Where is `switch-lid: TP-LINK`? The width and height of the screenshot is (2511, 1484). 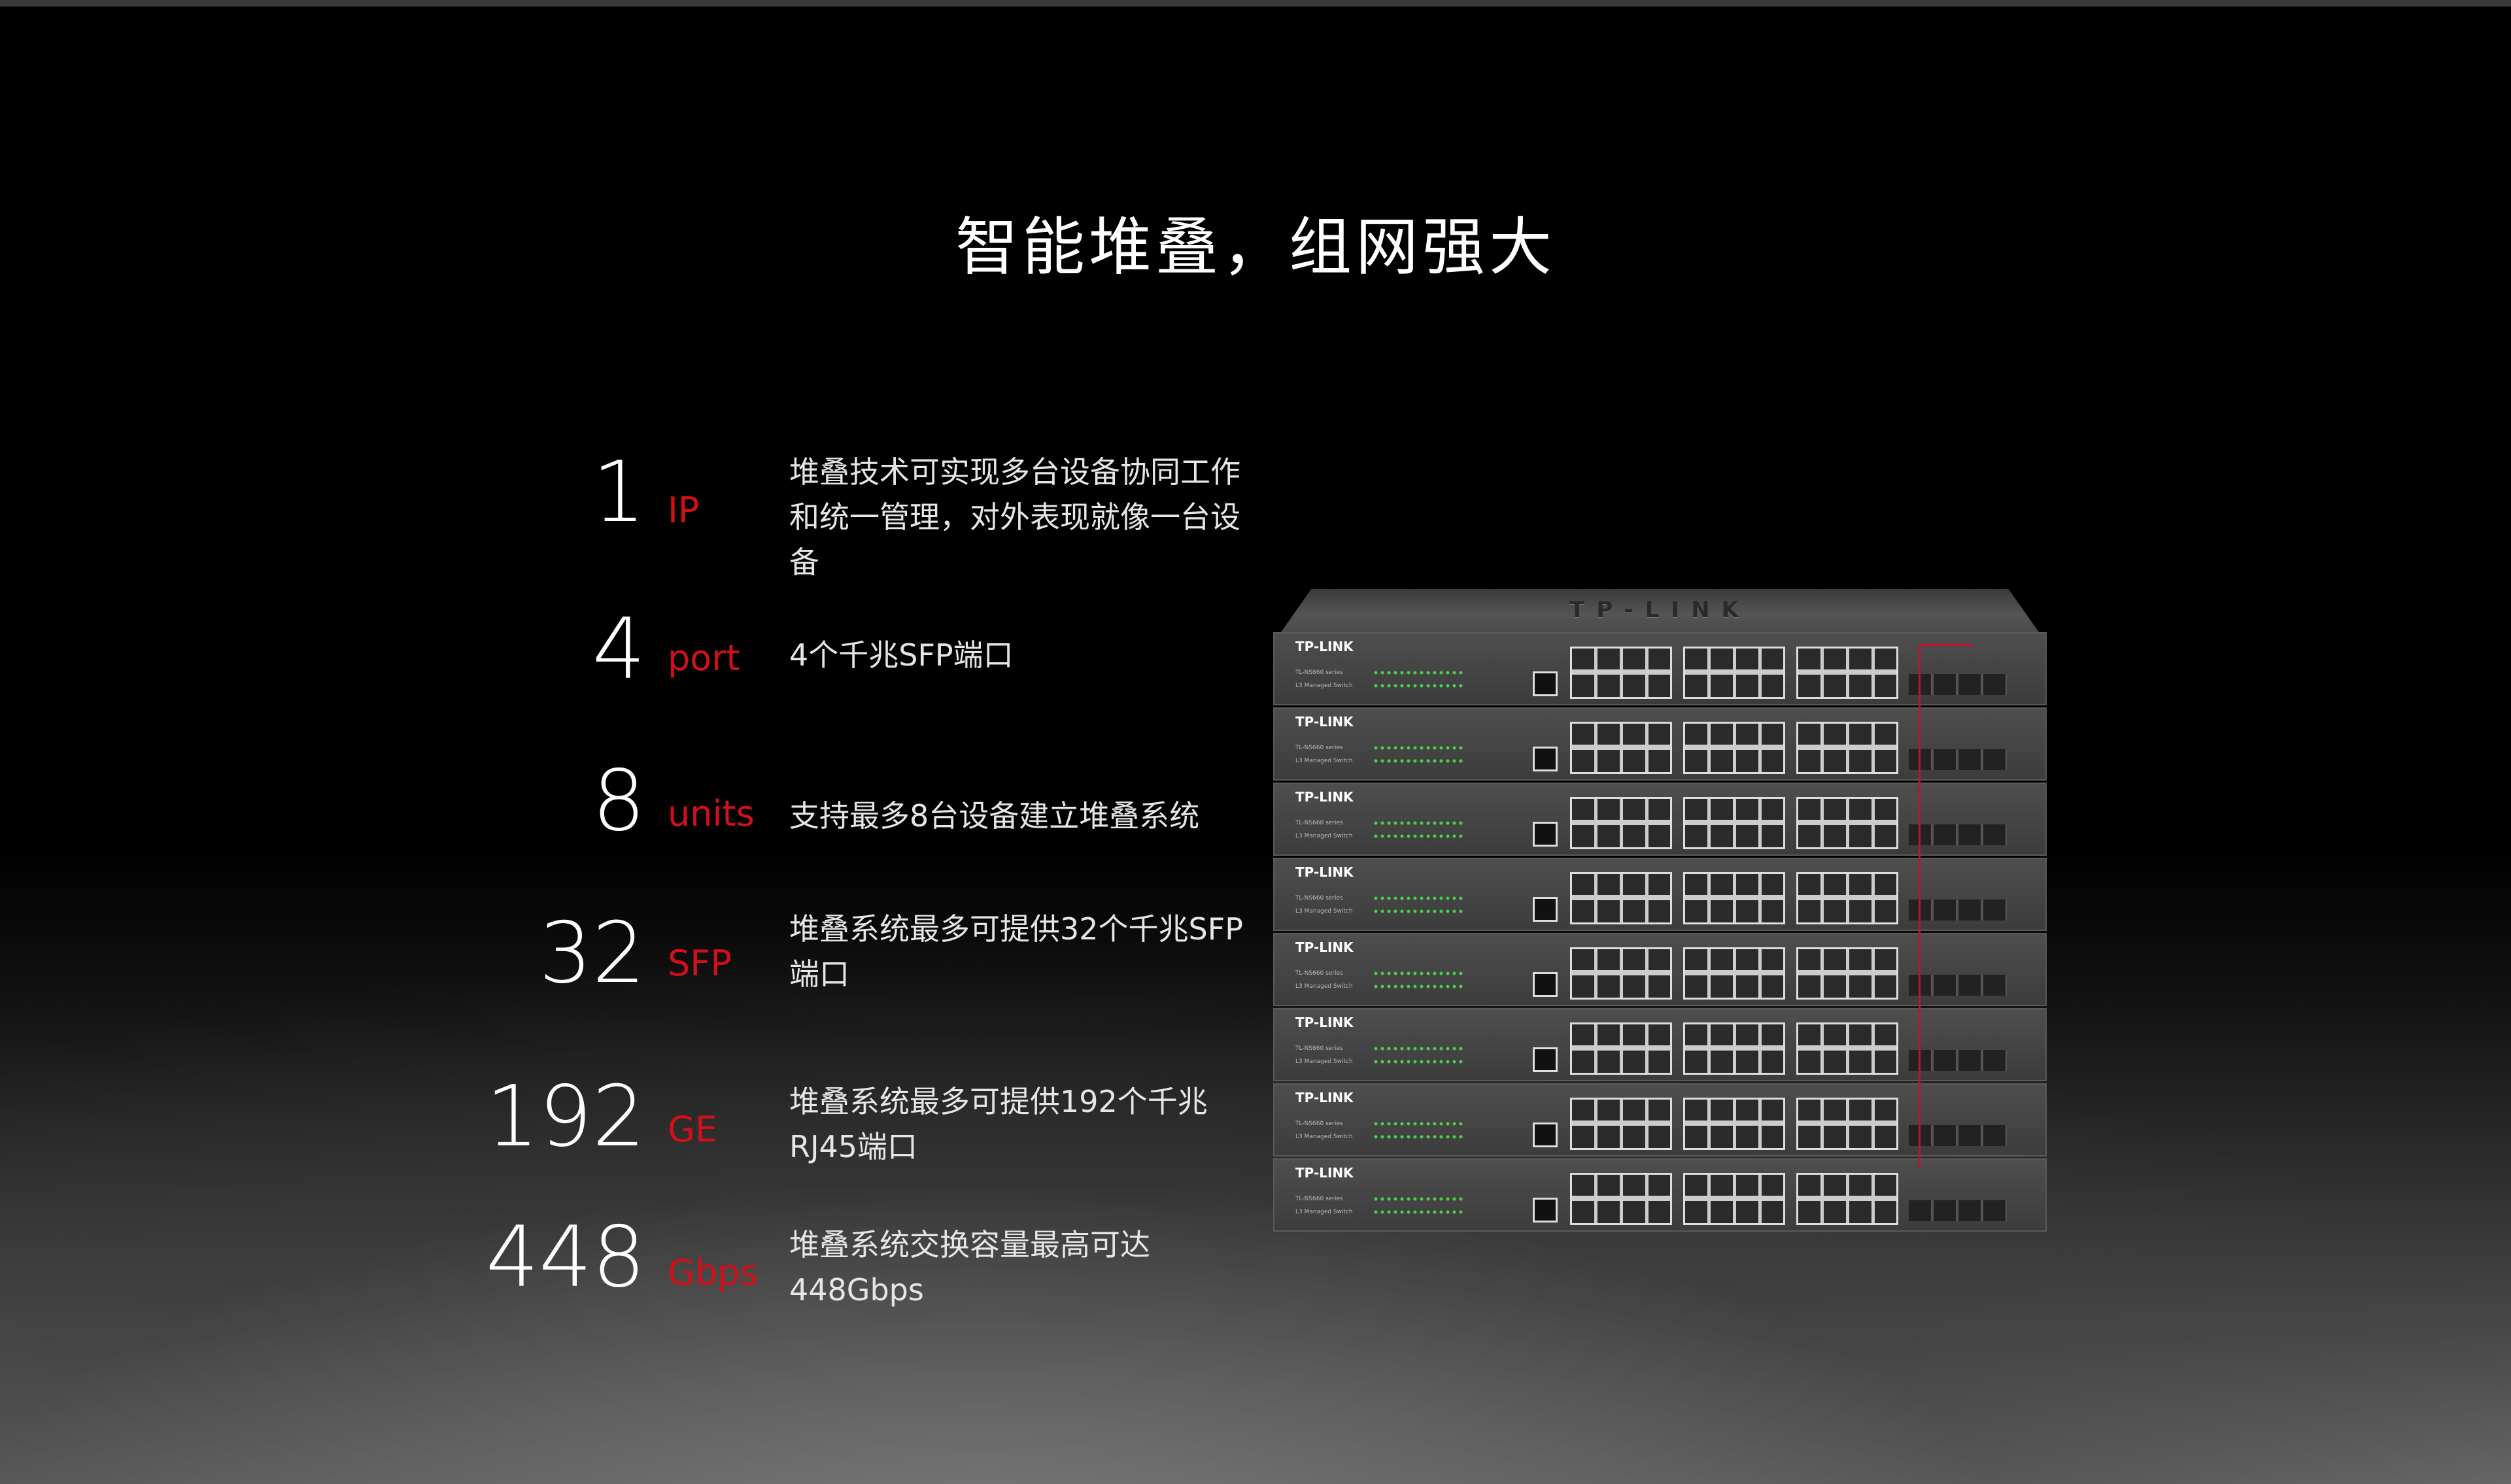
switch-lid: TP-LINK is located at coordinates (1660, 610).